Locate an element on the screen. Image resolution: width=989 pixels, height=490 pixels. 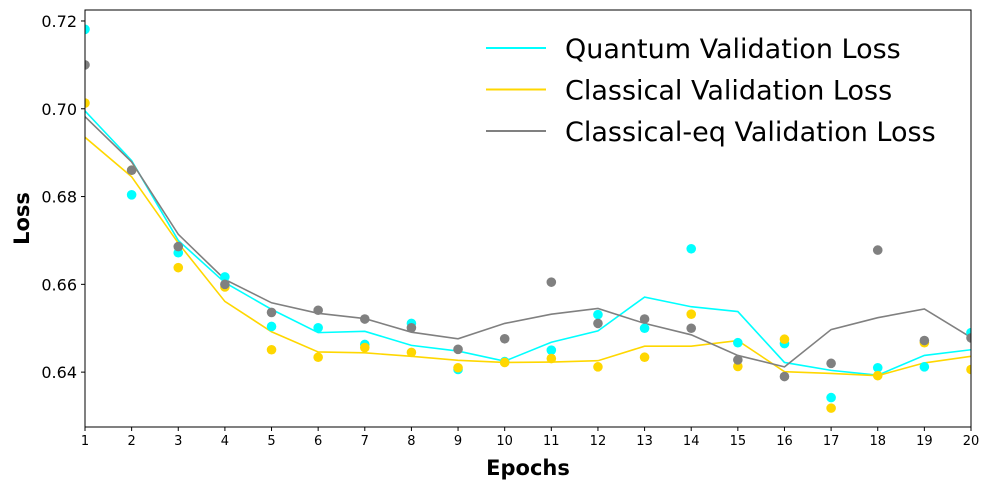
y-tick-label: 0.64 is located at coordinates (59, 372).